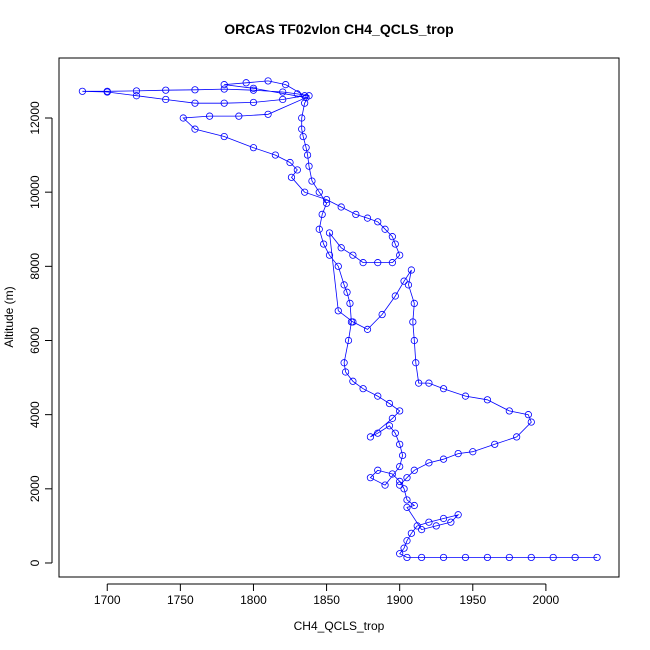 This screenshot has height=650, width=650. Describe the element at coordinates (253, 600) in the screenshot. I see `x-tick-label: 1800` at that location.